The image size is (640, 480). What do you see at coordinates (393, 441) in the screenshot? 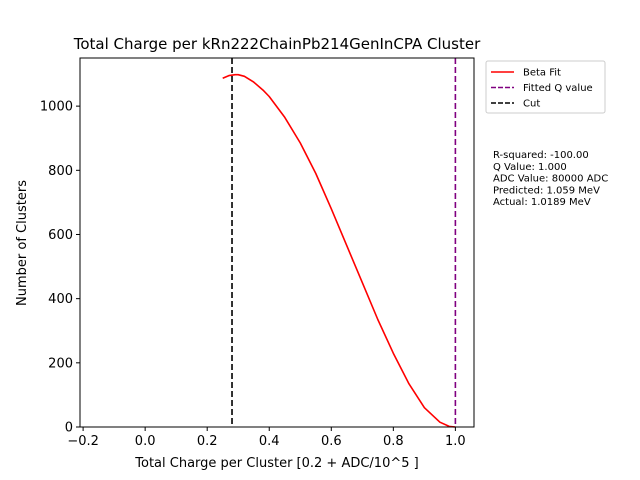
I see `x-tick-label: 0.8` at bounding box center [393, 441].